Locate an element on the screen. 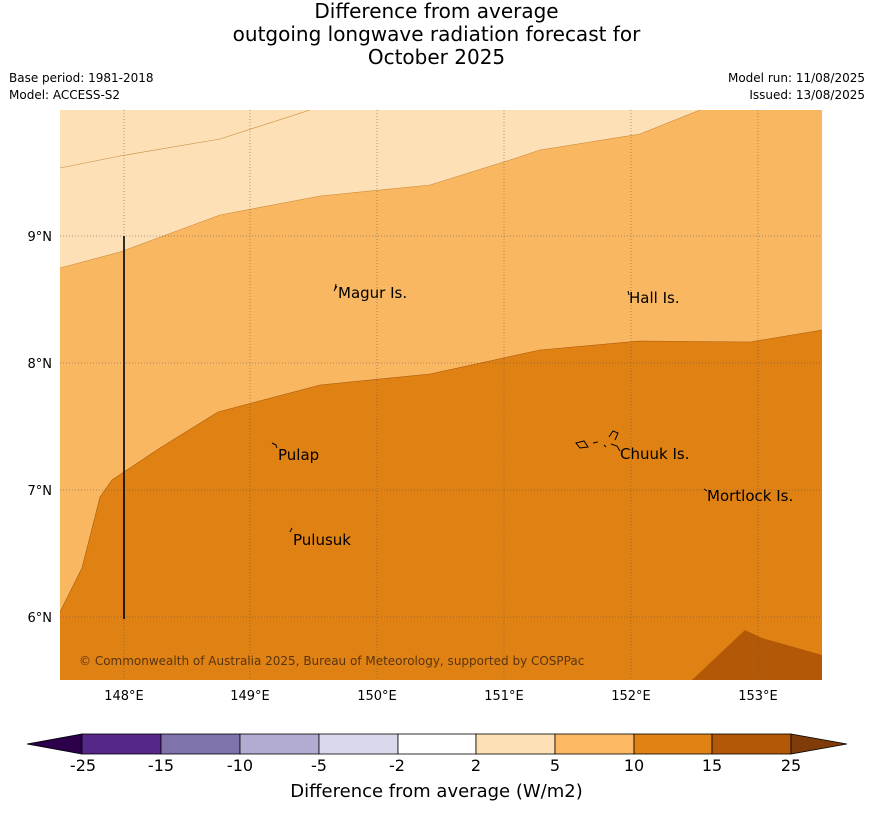  meta-left: Base period: 1981-2018 Model: ACCESS-S2 is located at coordinates (81, 87).